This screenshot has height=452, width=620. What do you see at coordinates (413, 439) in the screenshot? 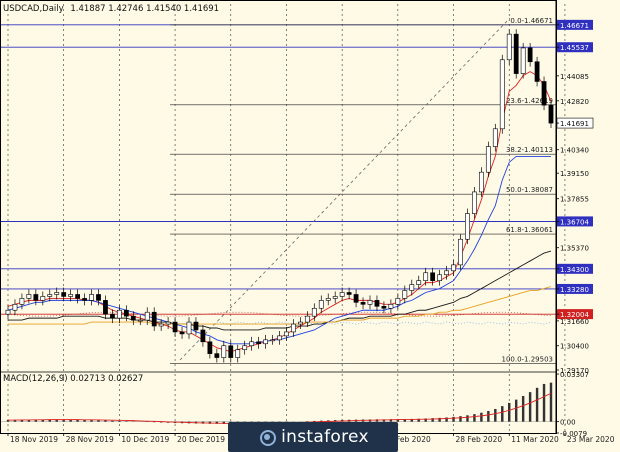
I see `date-label-fragment: Feb 2020` at bounding box center [413, 439].